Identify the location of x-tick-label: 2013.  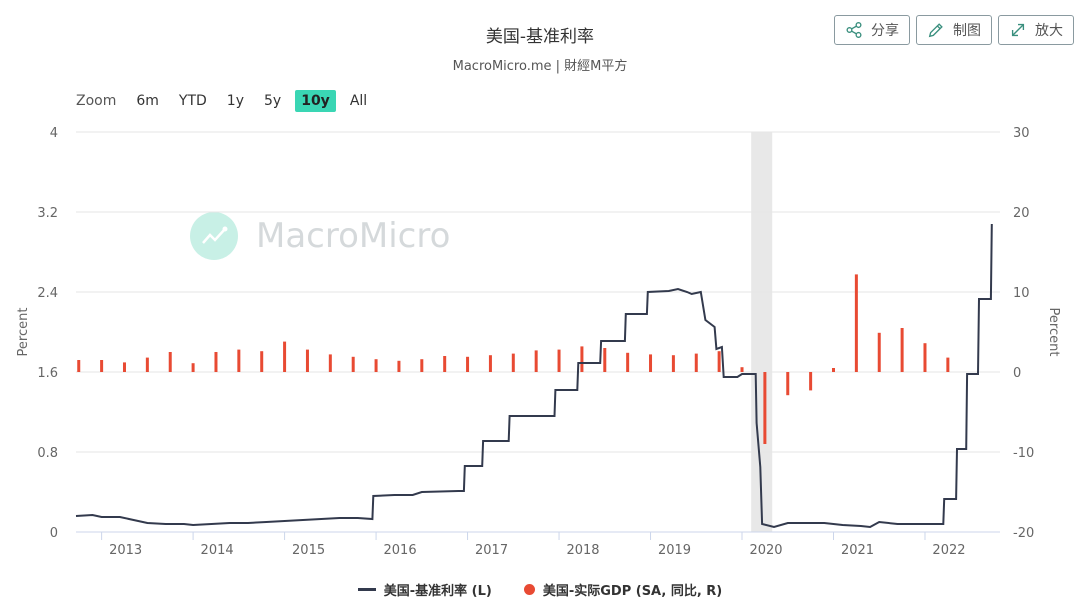
(125, 550).